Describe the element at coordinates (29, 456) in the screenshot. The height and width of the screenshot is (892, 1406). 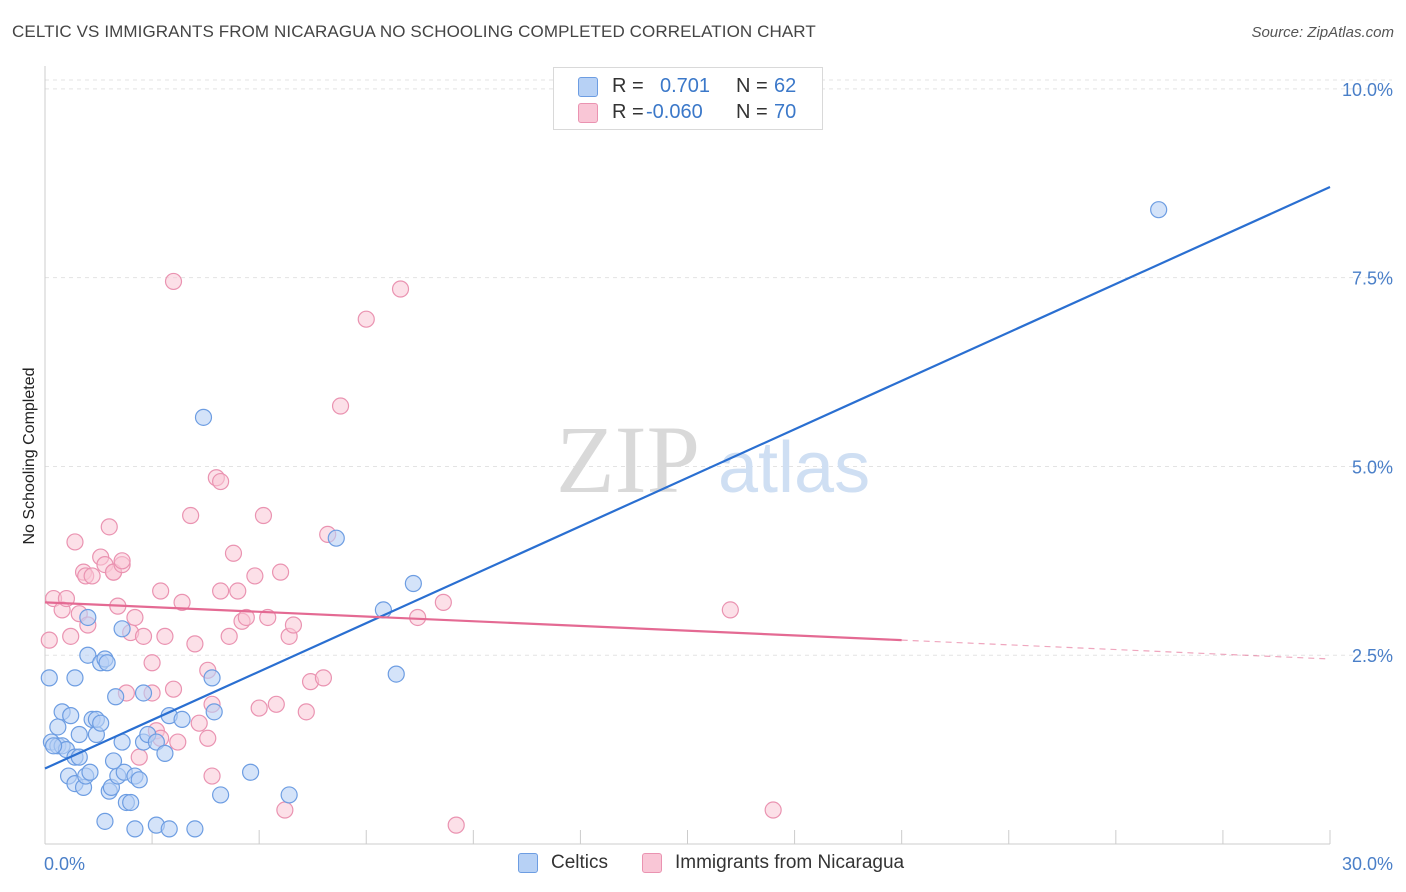
I see `y-axis-label: No Schooling Completed` at that location.